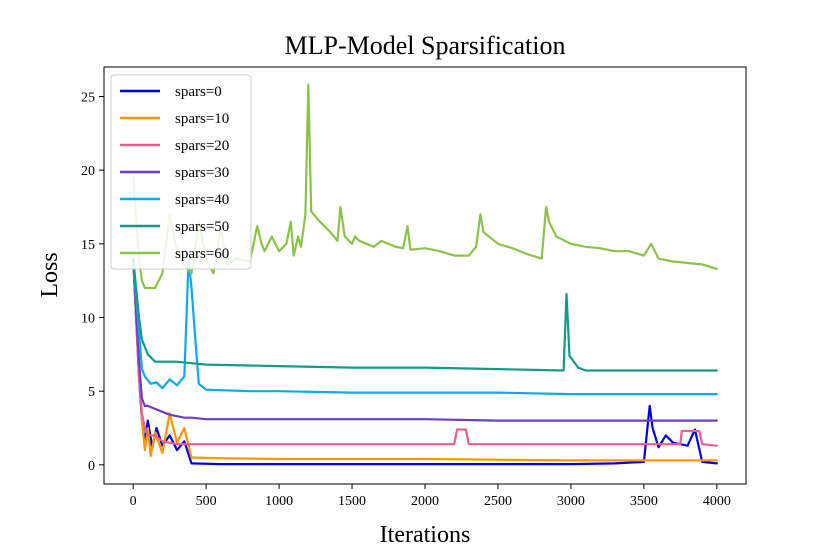 Image resolution: width=830 pixels, height=554 pixels. Describe the element at coordinates (88, 245) in the screenshot. I see `y-tick-label: 15` at that location.